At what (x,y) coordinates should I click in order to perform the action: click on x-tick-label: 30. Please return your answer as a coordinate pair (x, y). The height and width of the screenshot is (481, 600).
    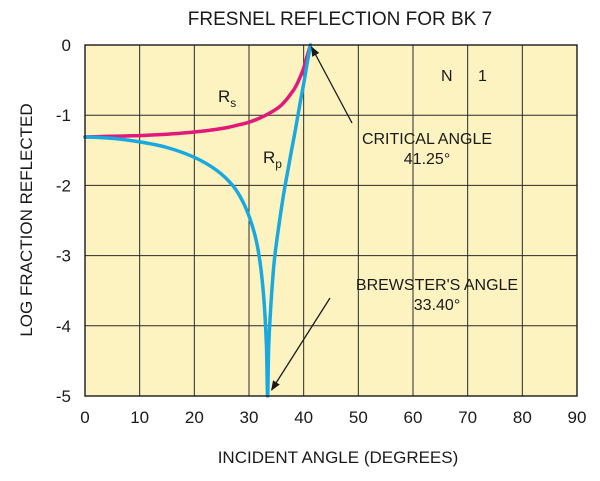
    Looking at the image, I should click on (249, 417).